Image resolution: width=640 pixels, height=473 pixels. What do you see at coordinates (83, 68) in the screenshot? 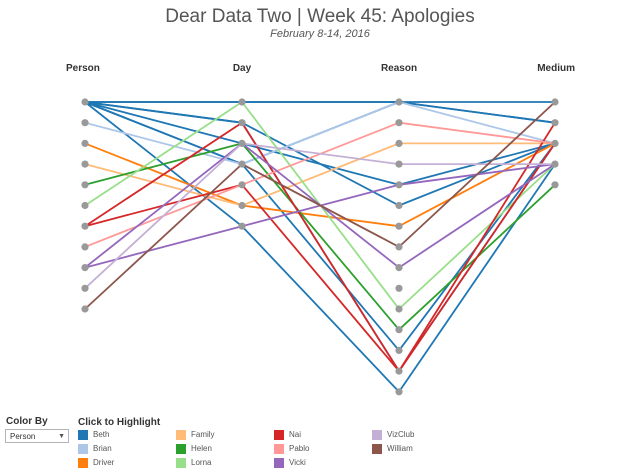
I see `axis-label-person: Person` at bounding box center [83, 68].